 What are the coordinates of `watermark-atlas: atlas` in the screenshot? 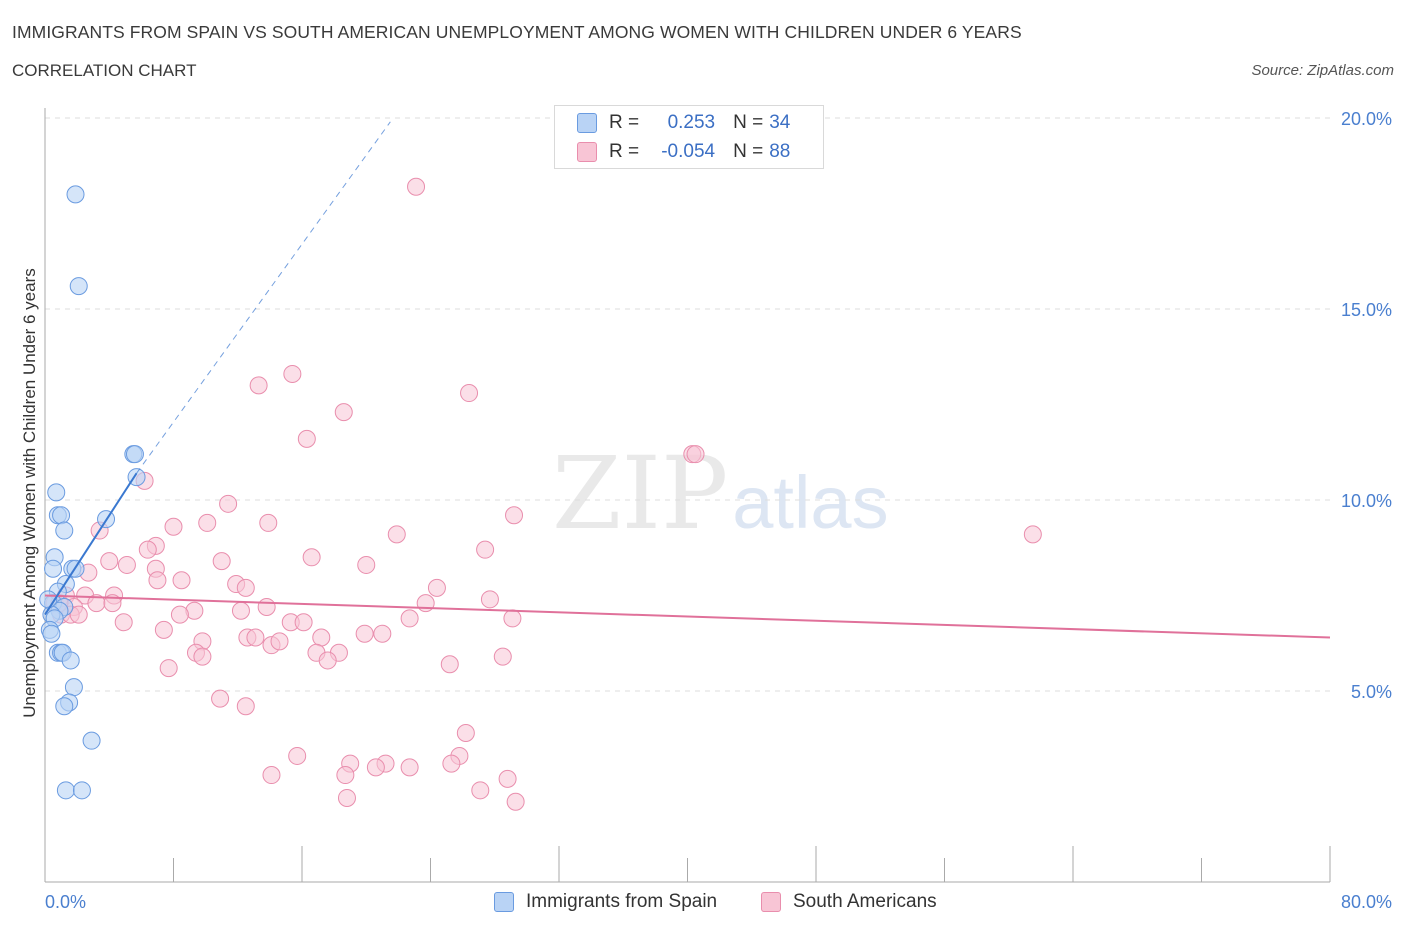 It's located at (810, 502).